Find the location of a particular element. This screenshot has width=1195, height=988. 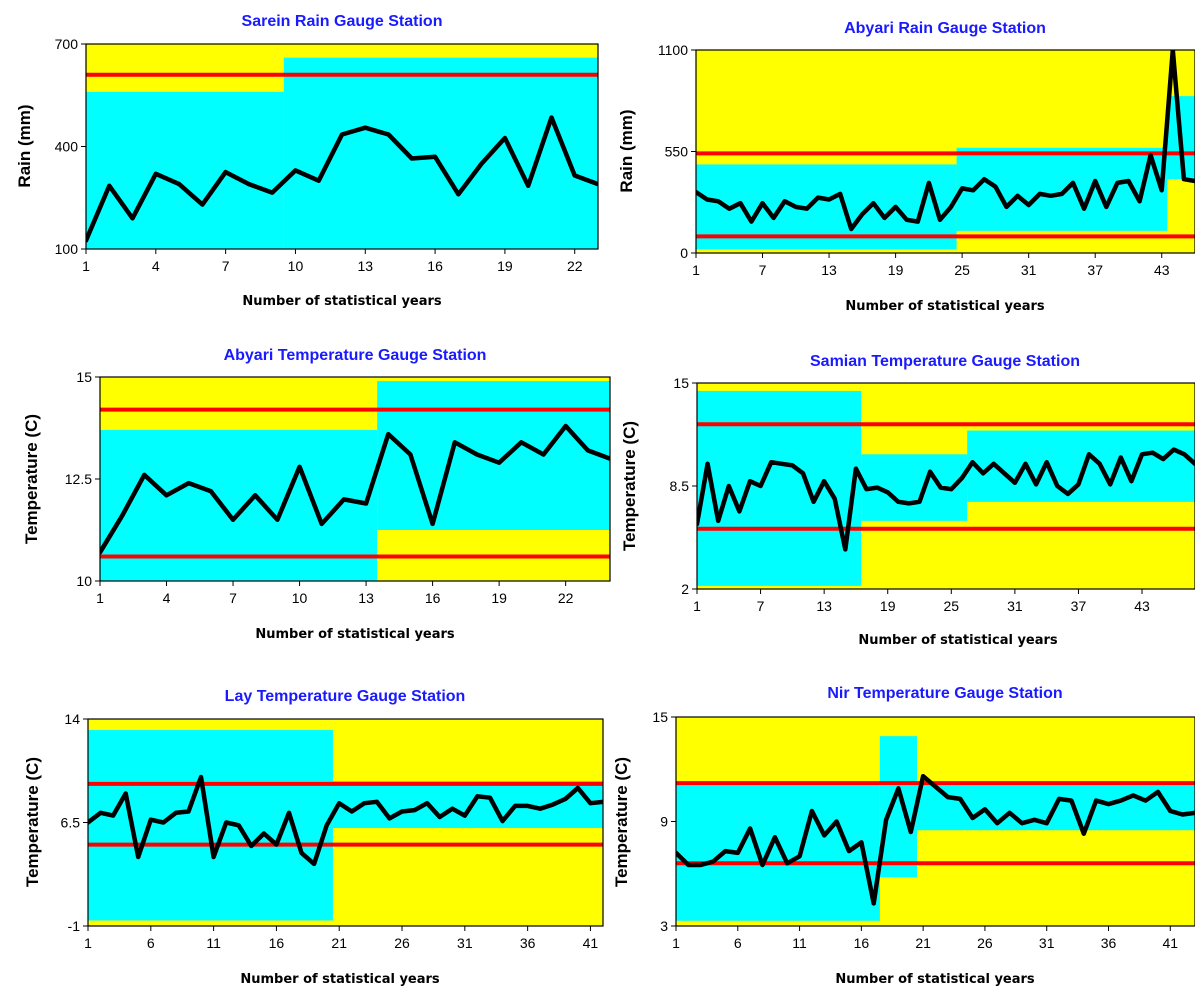

y-tick-label: 400 is located at coordinates (67, 147).